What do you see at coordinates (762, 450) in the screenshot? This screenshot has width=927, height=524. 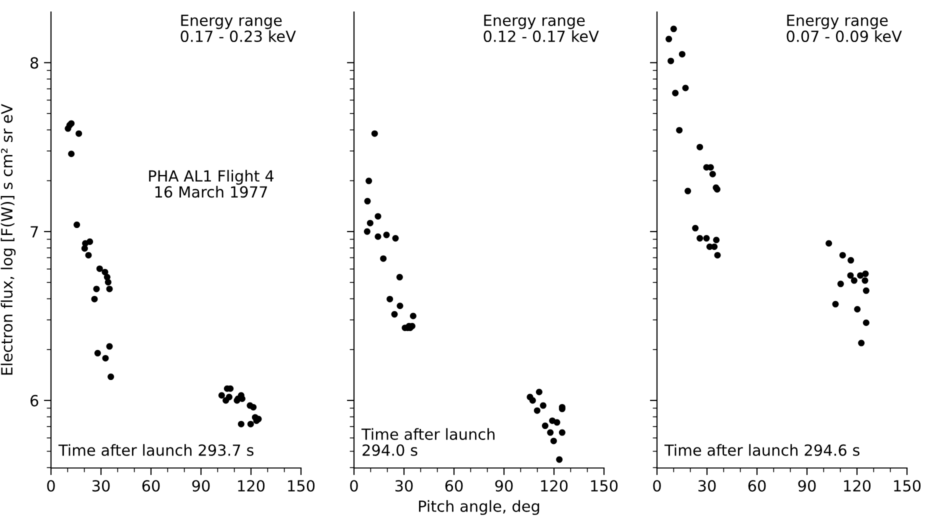 I see `annotation: Time after launch 294.6 s` at bounding box center [762, 450].